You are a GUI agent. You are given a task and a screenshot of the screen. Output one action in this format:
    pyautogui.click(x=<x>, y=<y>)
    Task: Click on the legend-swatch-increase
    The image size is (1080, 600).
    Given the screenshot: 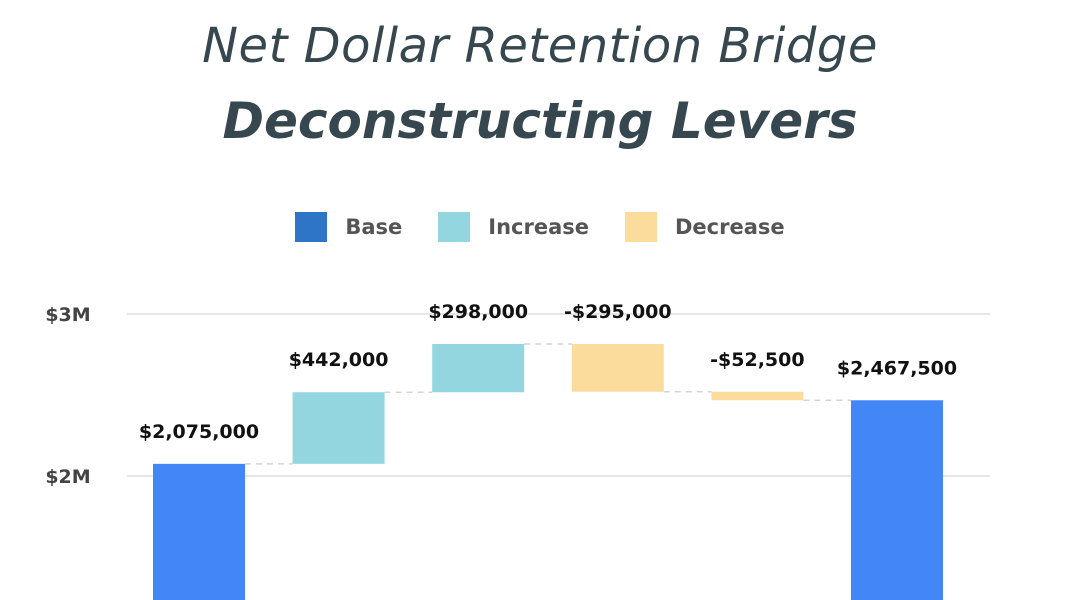 What is the action you would take?
    pyautogui.click(x=454, y=227)
    